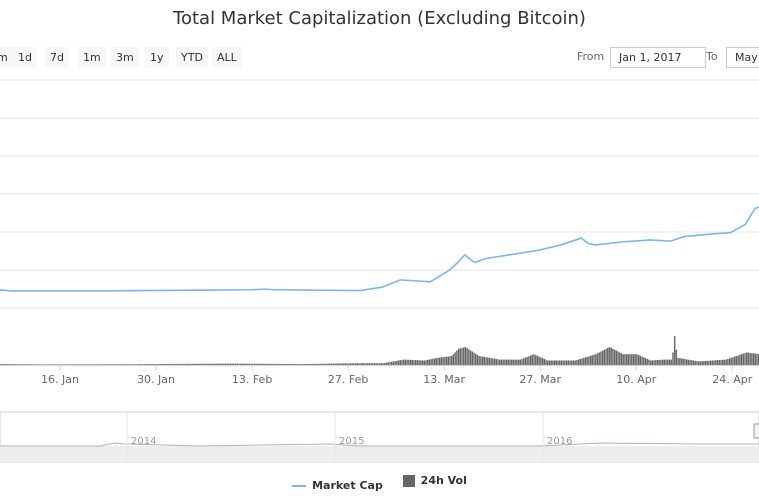 This screenshot has height=500, width=759. I want to click on navigator-area, so click(379, 454).